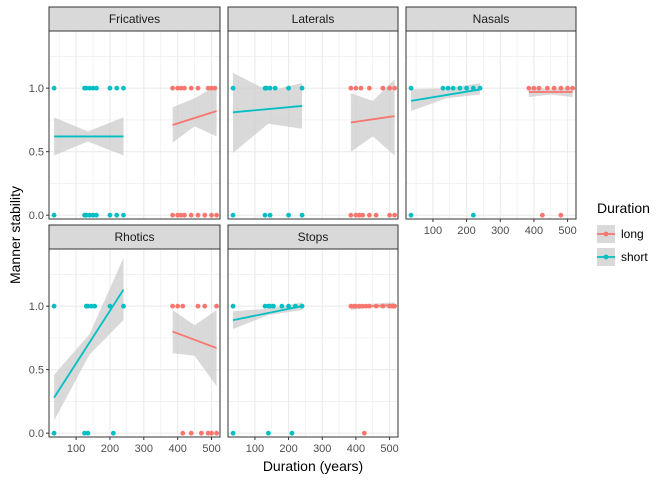  I want to click on facet-fricatives: Fricatives 0.0 0.5 1.0, so click(125, 114).